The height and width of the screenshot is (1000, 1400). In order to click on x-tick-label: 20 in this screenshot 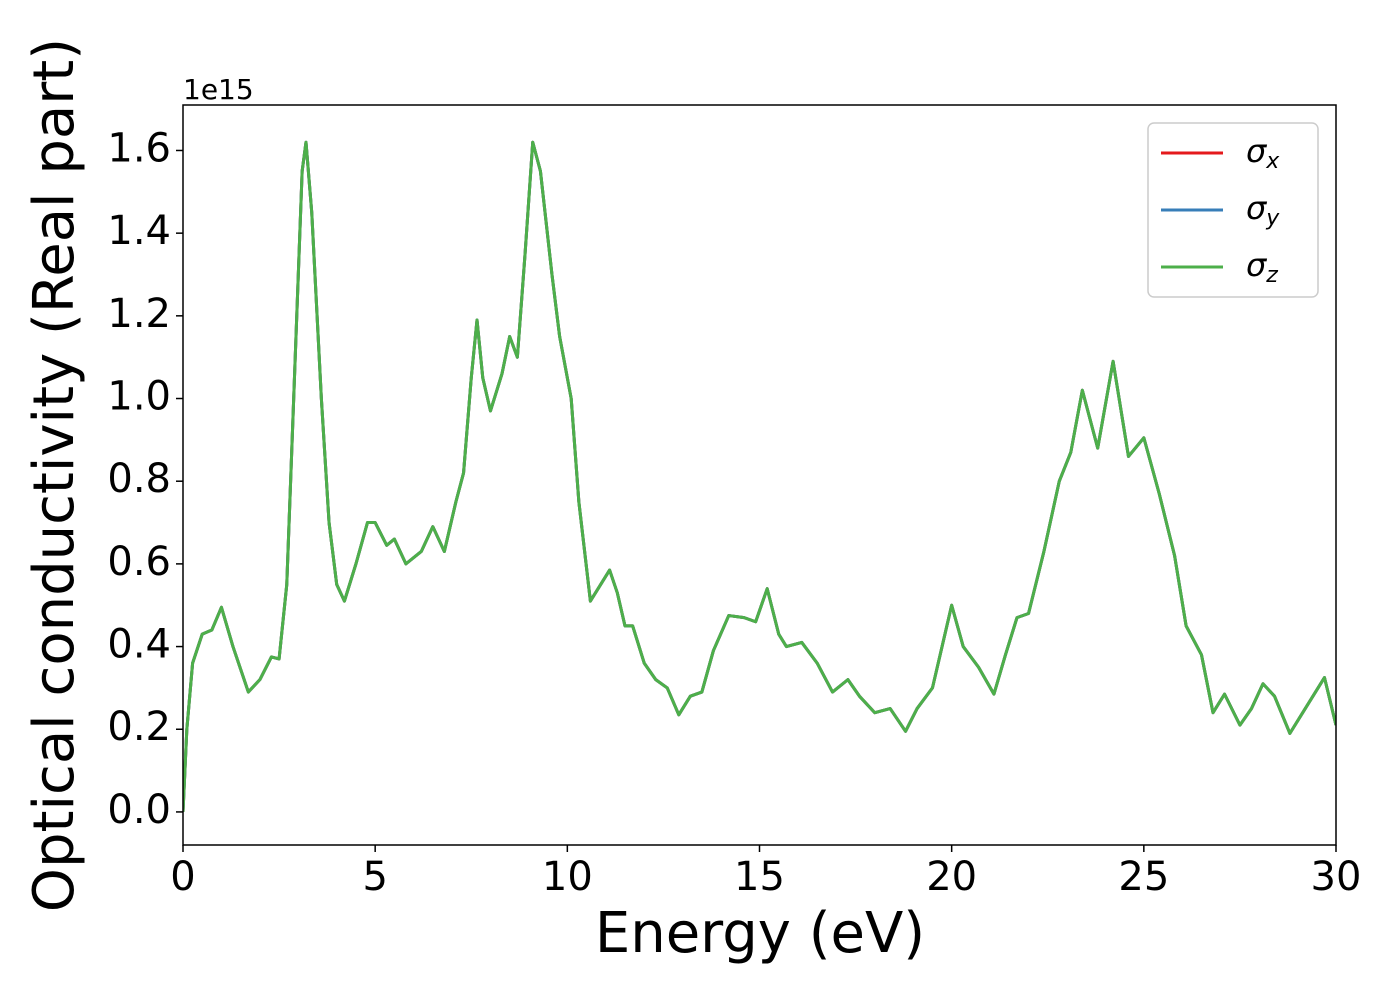, I will do `click(951, 877)`.